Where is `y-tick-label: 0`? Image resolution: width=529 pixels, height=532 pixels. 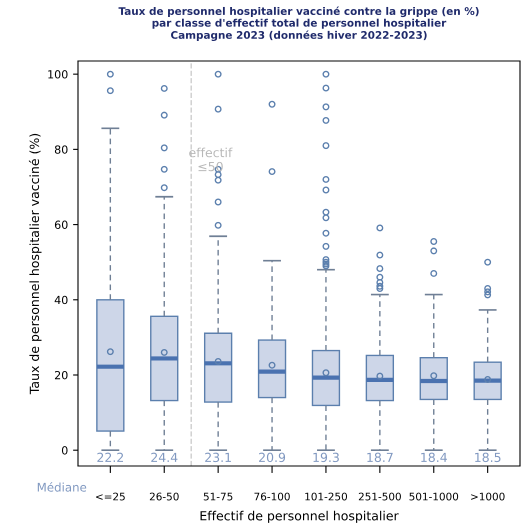
y-tick-label: 0 is located at coordinates (65, 450).